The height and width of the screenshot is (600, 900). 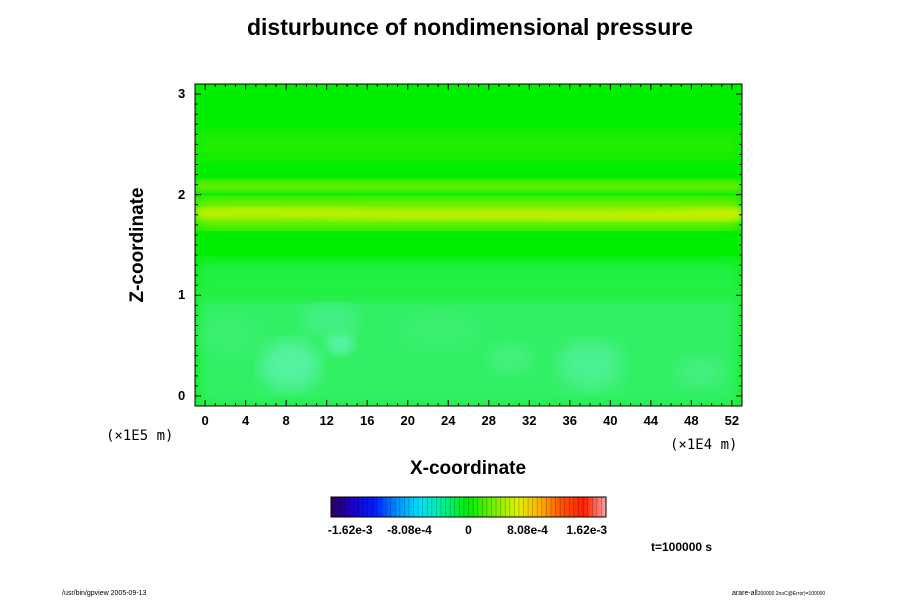 I want to click on x-tick-label: 20, so click(x=407, y=420).